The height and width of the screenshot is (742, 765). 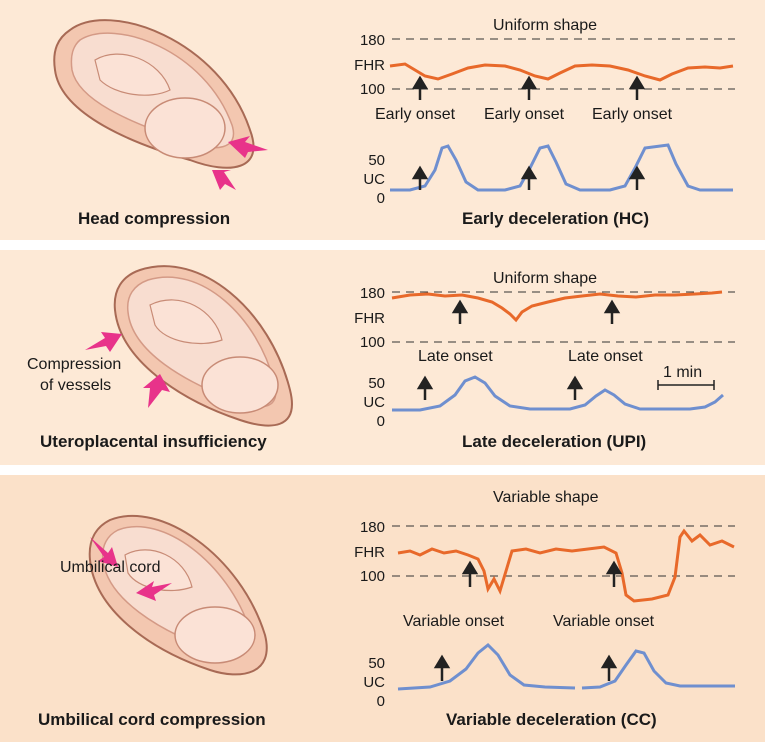 I want to click on time-scale-bar, so click(x=686, y=385).